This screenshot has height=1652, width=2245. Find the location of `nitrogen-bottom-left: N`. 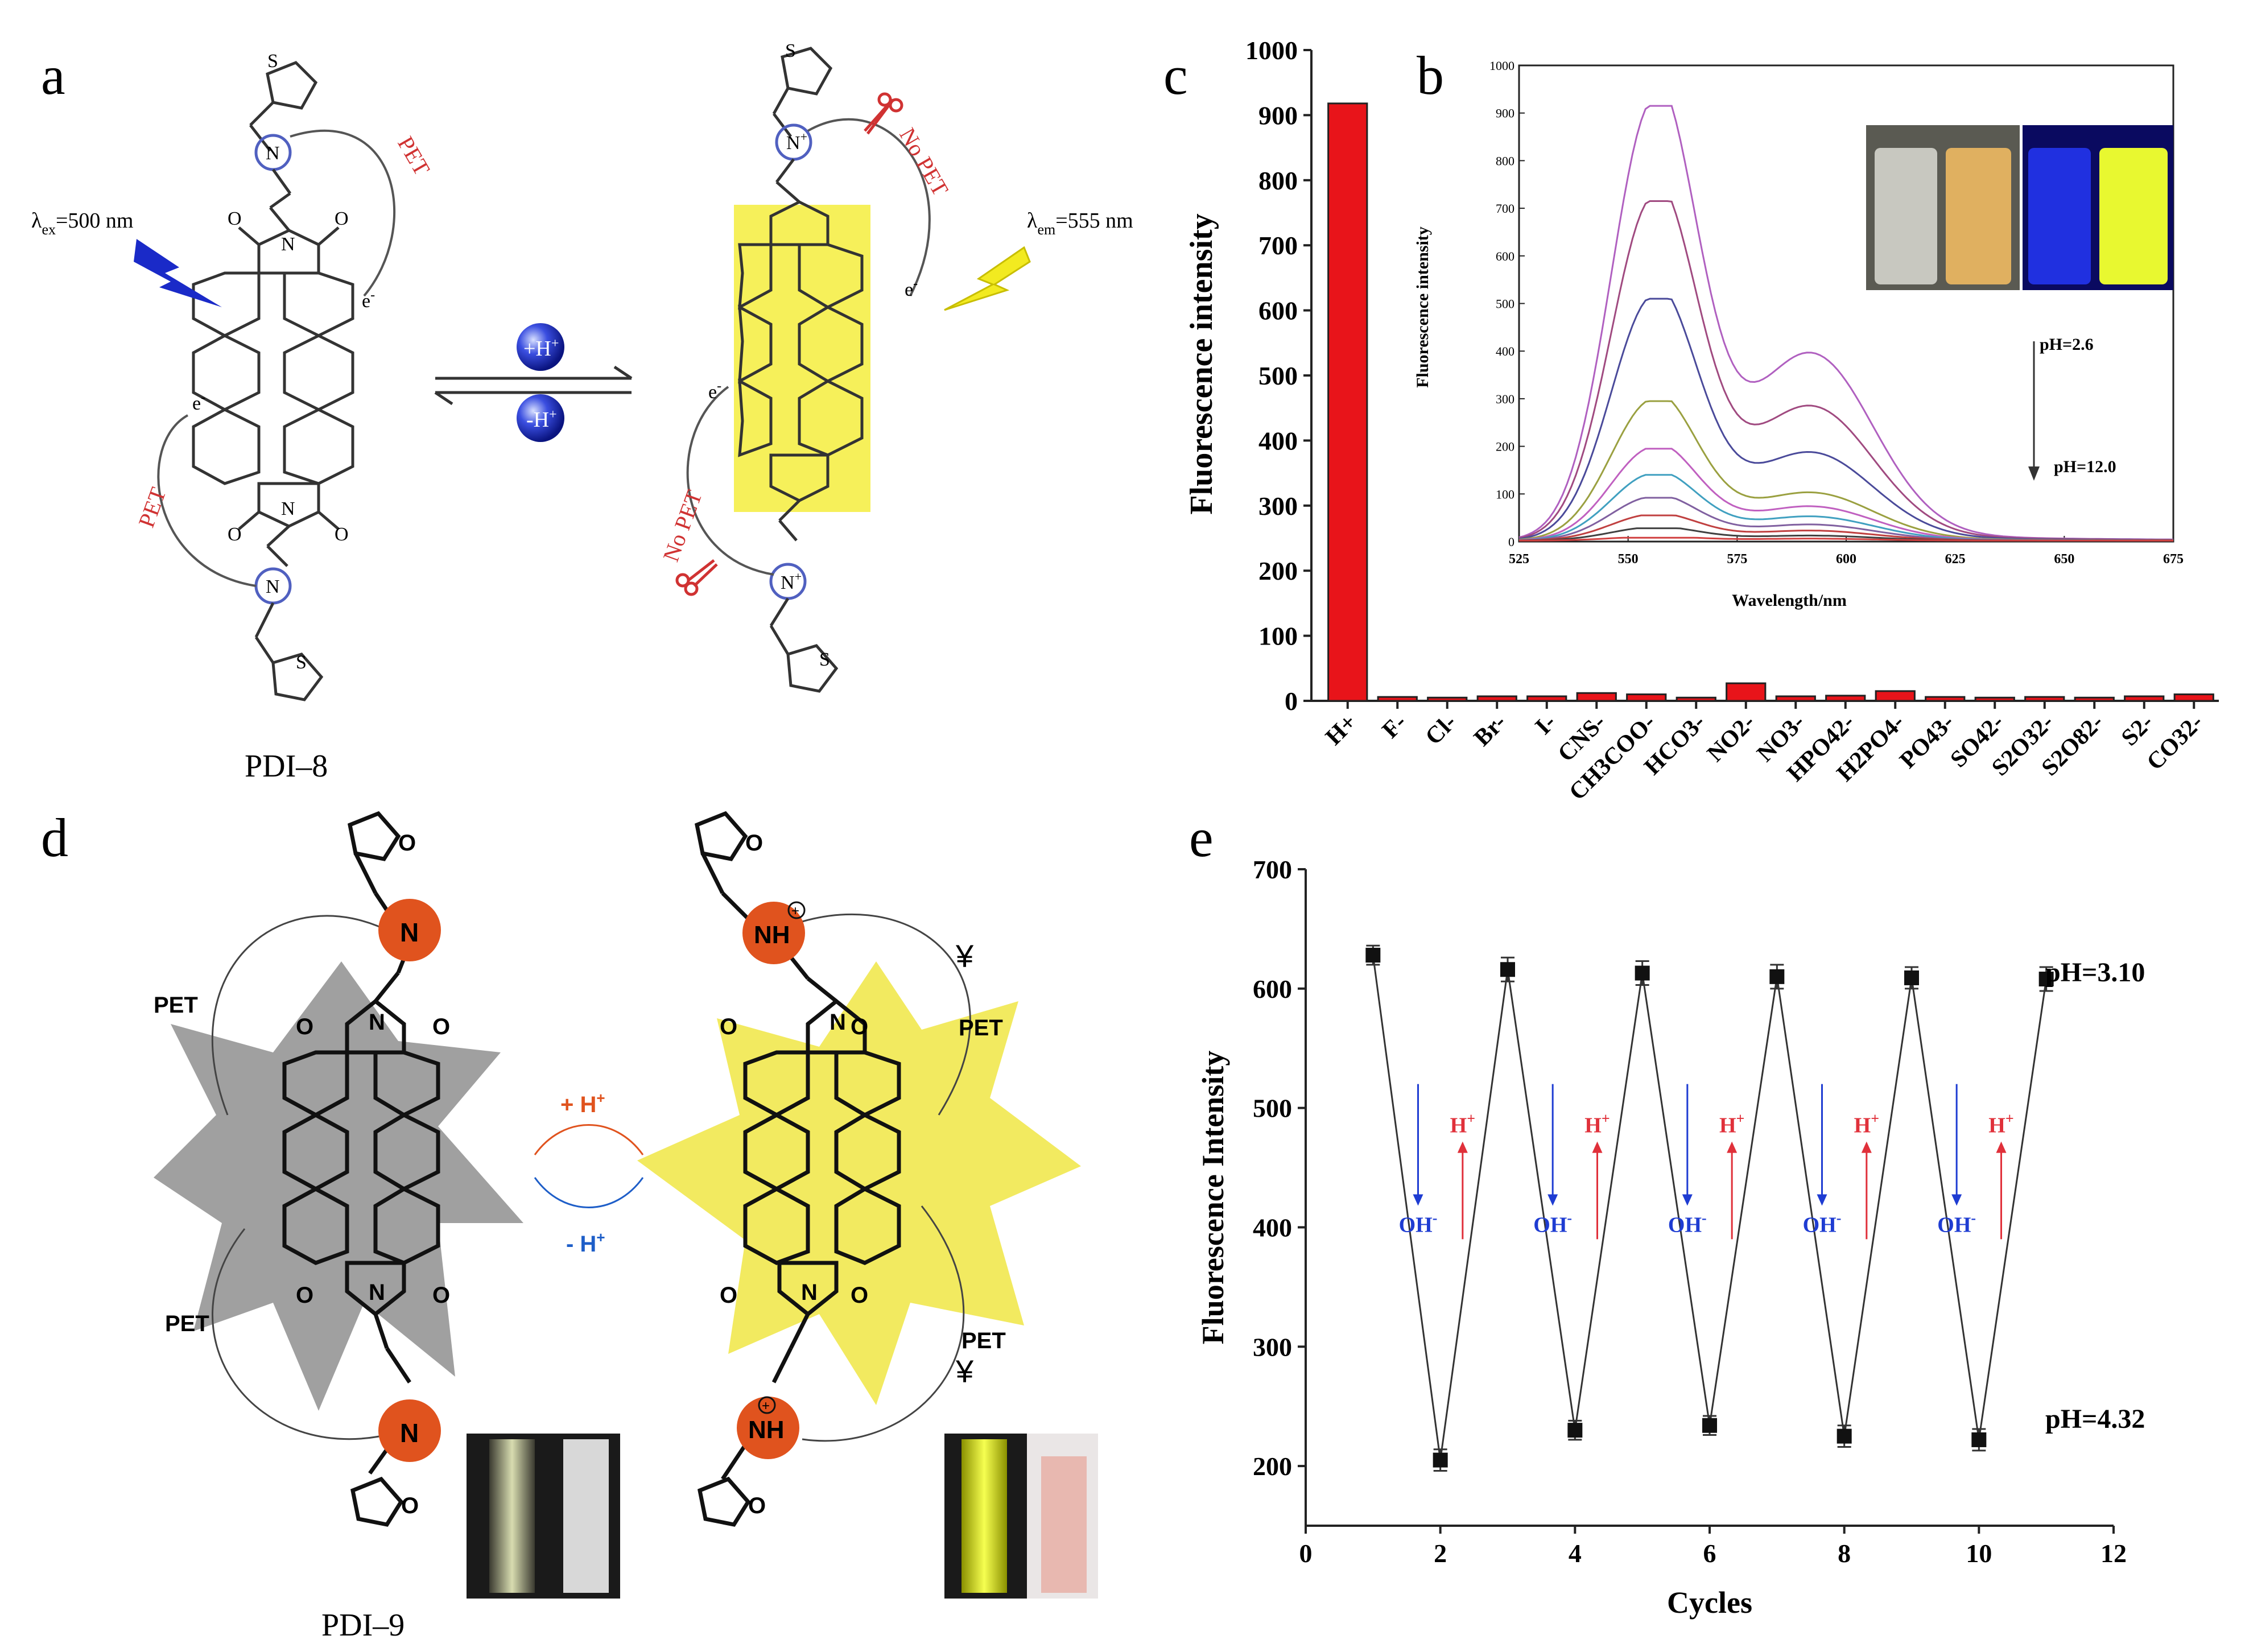

nitrogen-bottom-left: N is located at coordinates (273, 587).